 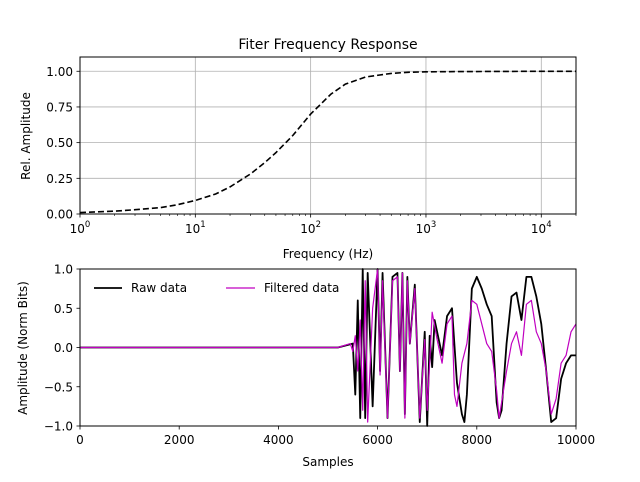 What do you see at coordinates (59, 72) in the screenshot?
I see `y-tick-label: 1.00` at bounding box center [59, 72].